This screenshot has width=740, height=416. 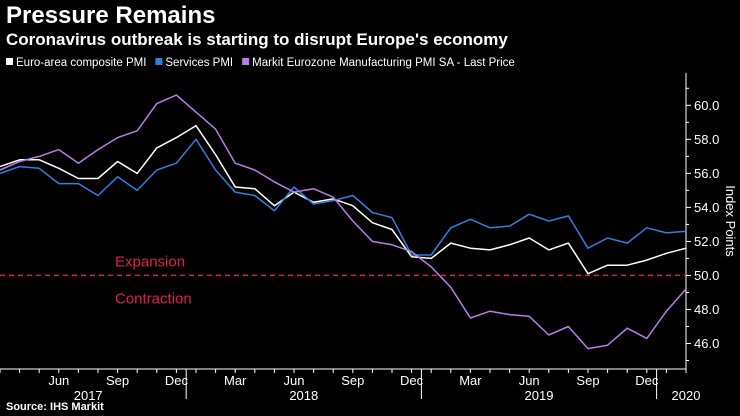 What do you see at coordinates (199, 63) in the screenshot?
I see `legend-label-2: Services PMI` at bounding box center [199, 63].